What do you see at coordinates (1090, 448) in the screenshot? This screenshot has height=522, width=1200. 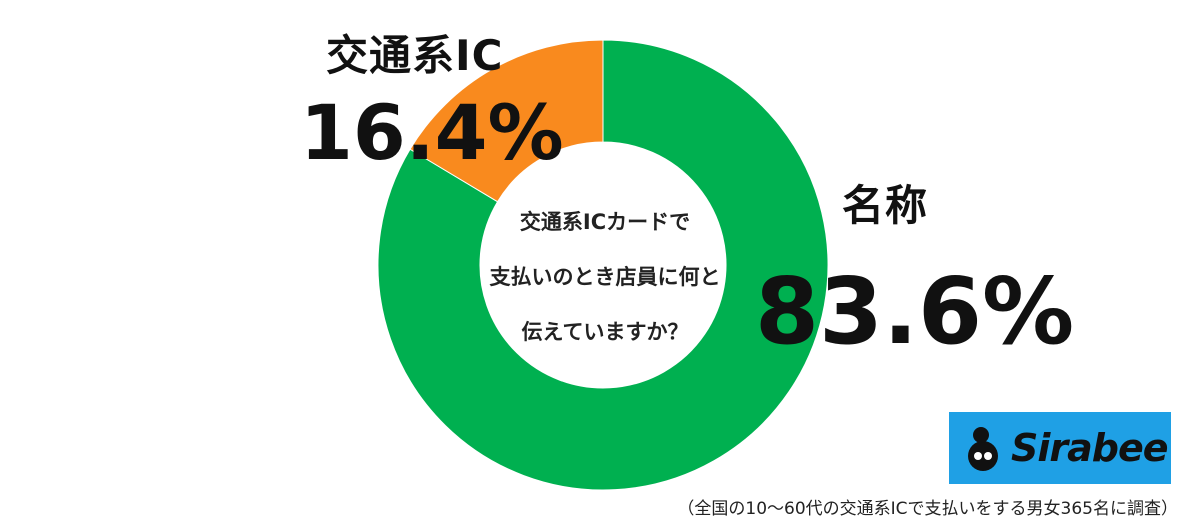 I see `logo-text: Sirabee` at bounding box center [1090, 448].